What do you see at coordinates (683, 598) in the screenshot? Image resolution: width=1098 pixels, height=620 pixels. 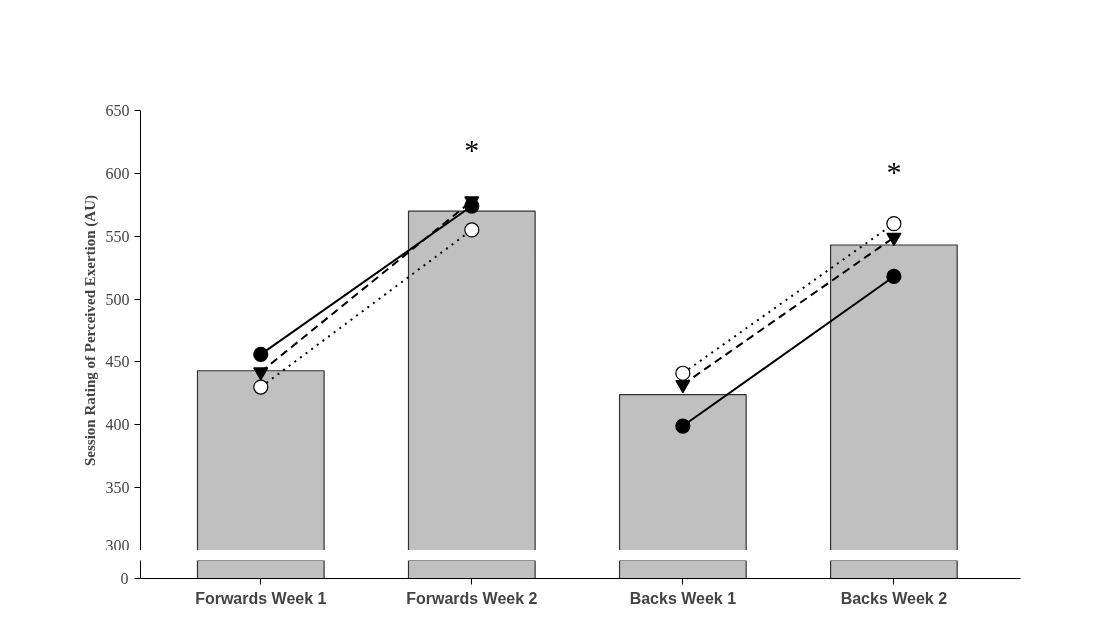 I see `x-tick-label: Backs Week 1` at bounding box center [683, 598].